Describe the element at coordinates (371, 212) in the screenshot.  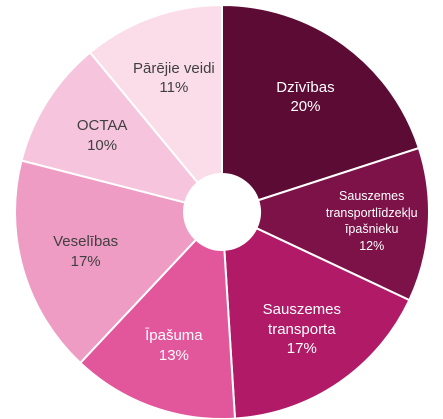
I see `category-name: Sauszemes transportlīdzekļu īpašnieku` at that location.